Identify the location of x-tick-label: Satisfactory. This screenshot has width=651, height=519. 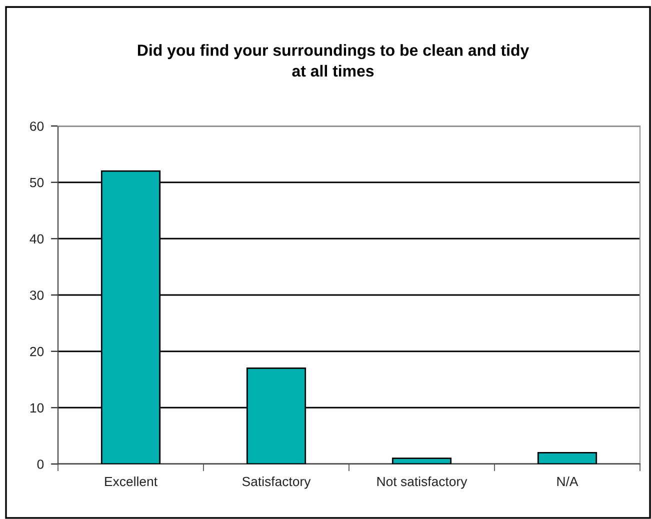
(276, 482).